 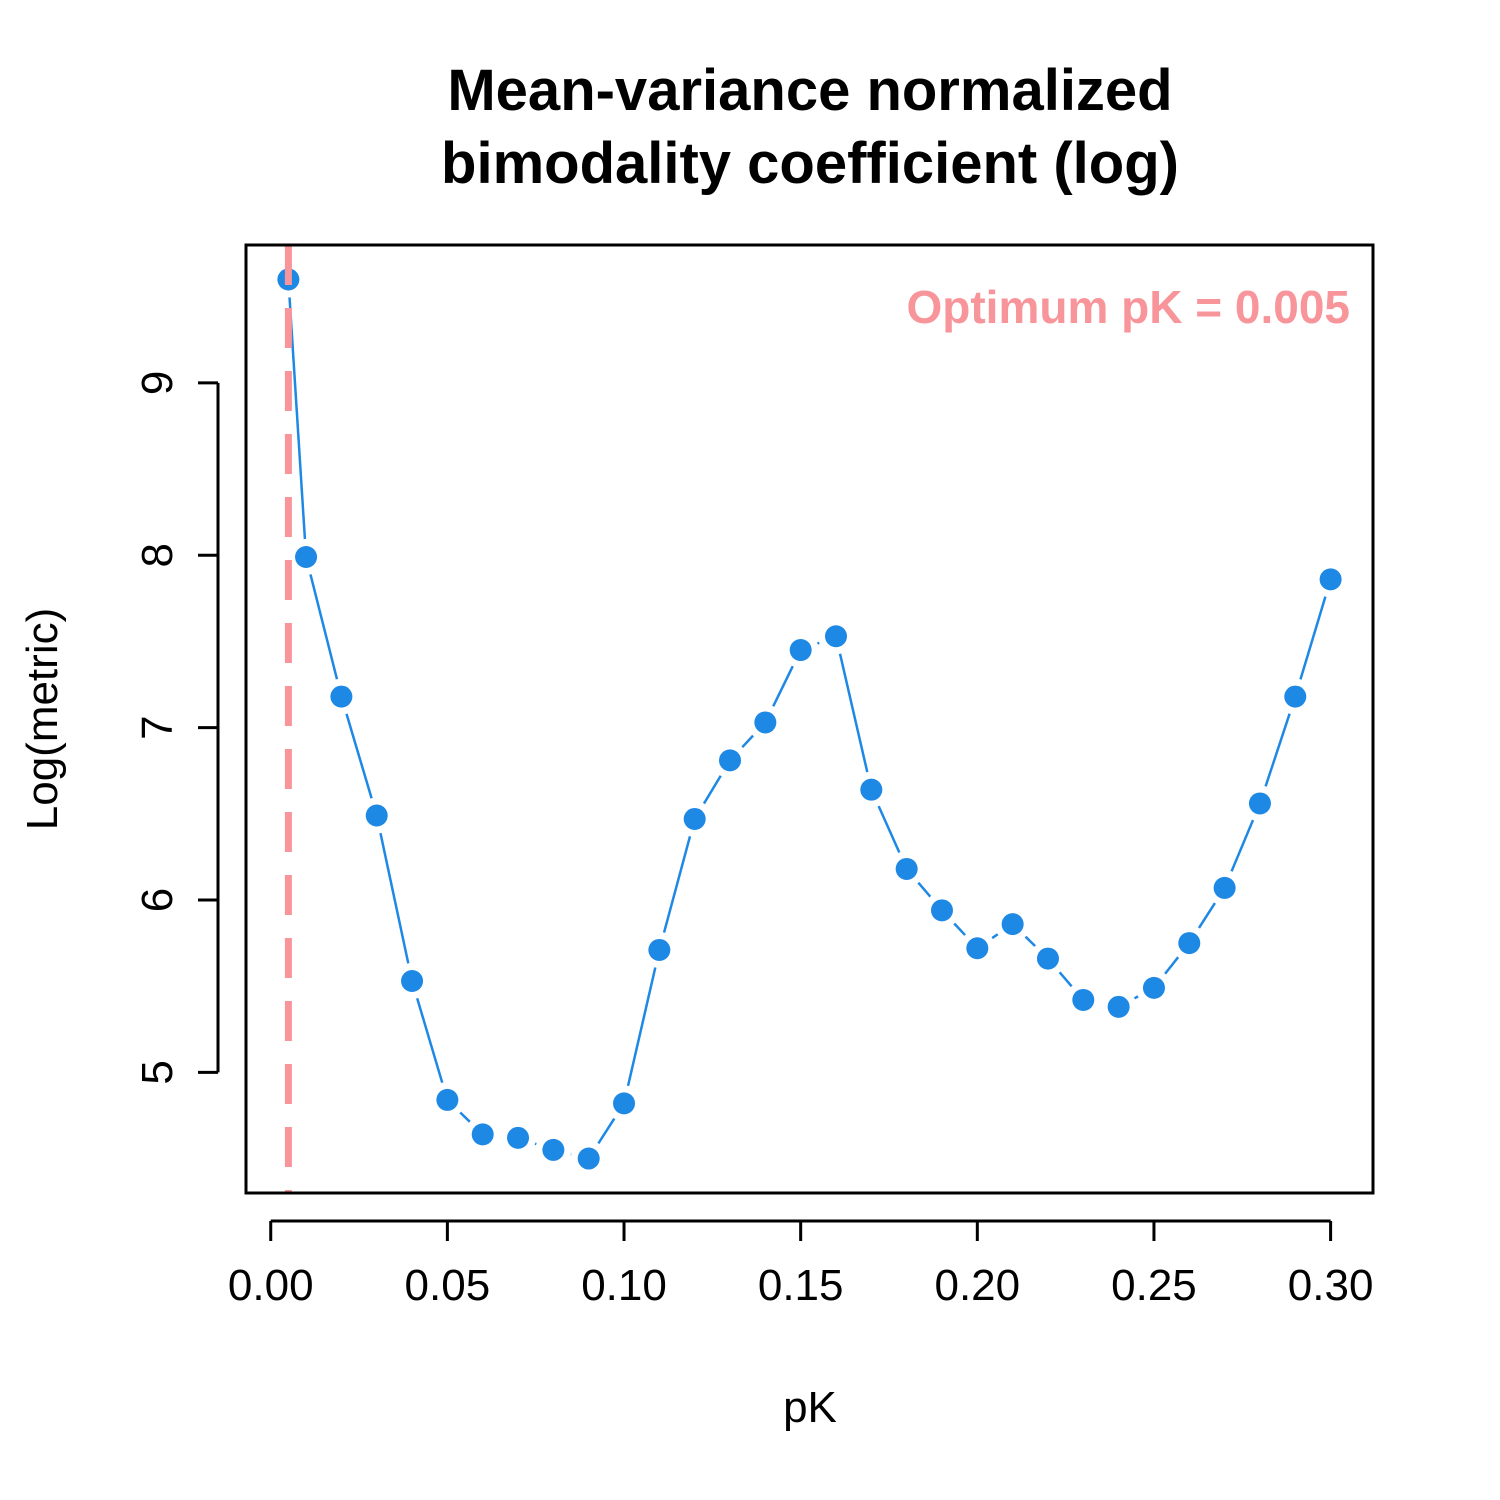 What do you see at coordinates (157, 1072) in the screenshot?
I see `y-tick-label: 5` at bounding box center [157, 1072].